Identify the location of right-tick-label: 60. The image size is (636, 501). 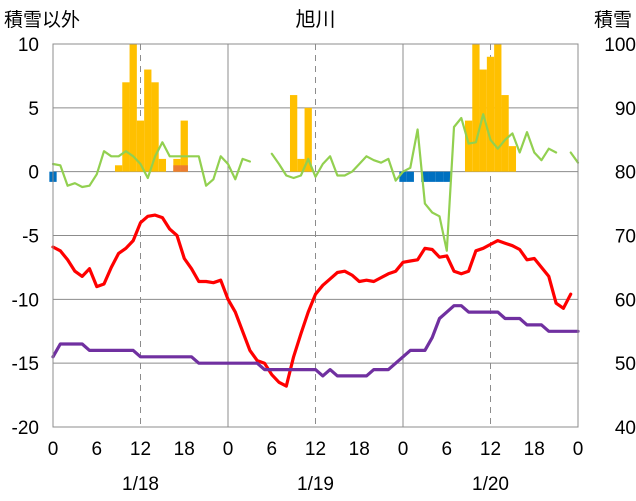
(625, 300).